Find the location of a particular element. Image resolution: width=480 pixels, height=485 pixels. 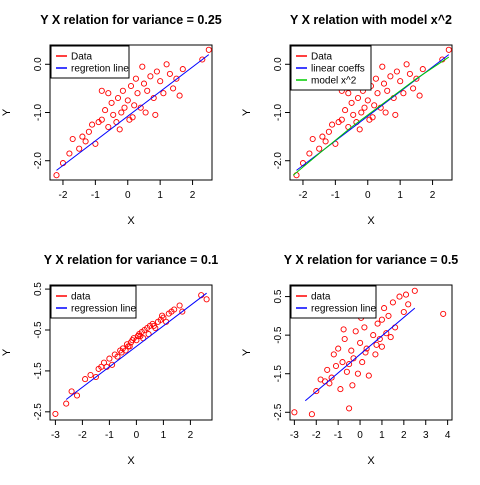

chart-title: Y X relation for variance = 0.25 is located at coordinates (131, 20).